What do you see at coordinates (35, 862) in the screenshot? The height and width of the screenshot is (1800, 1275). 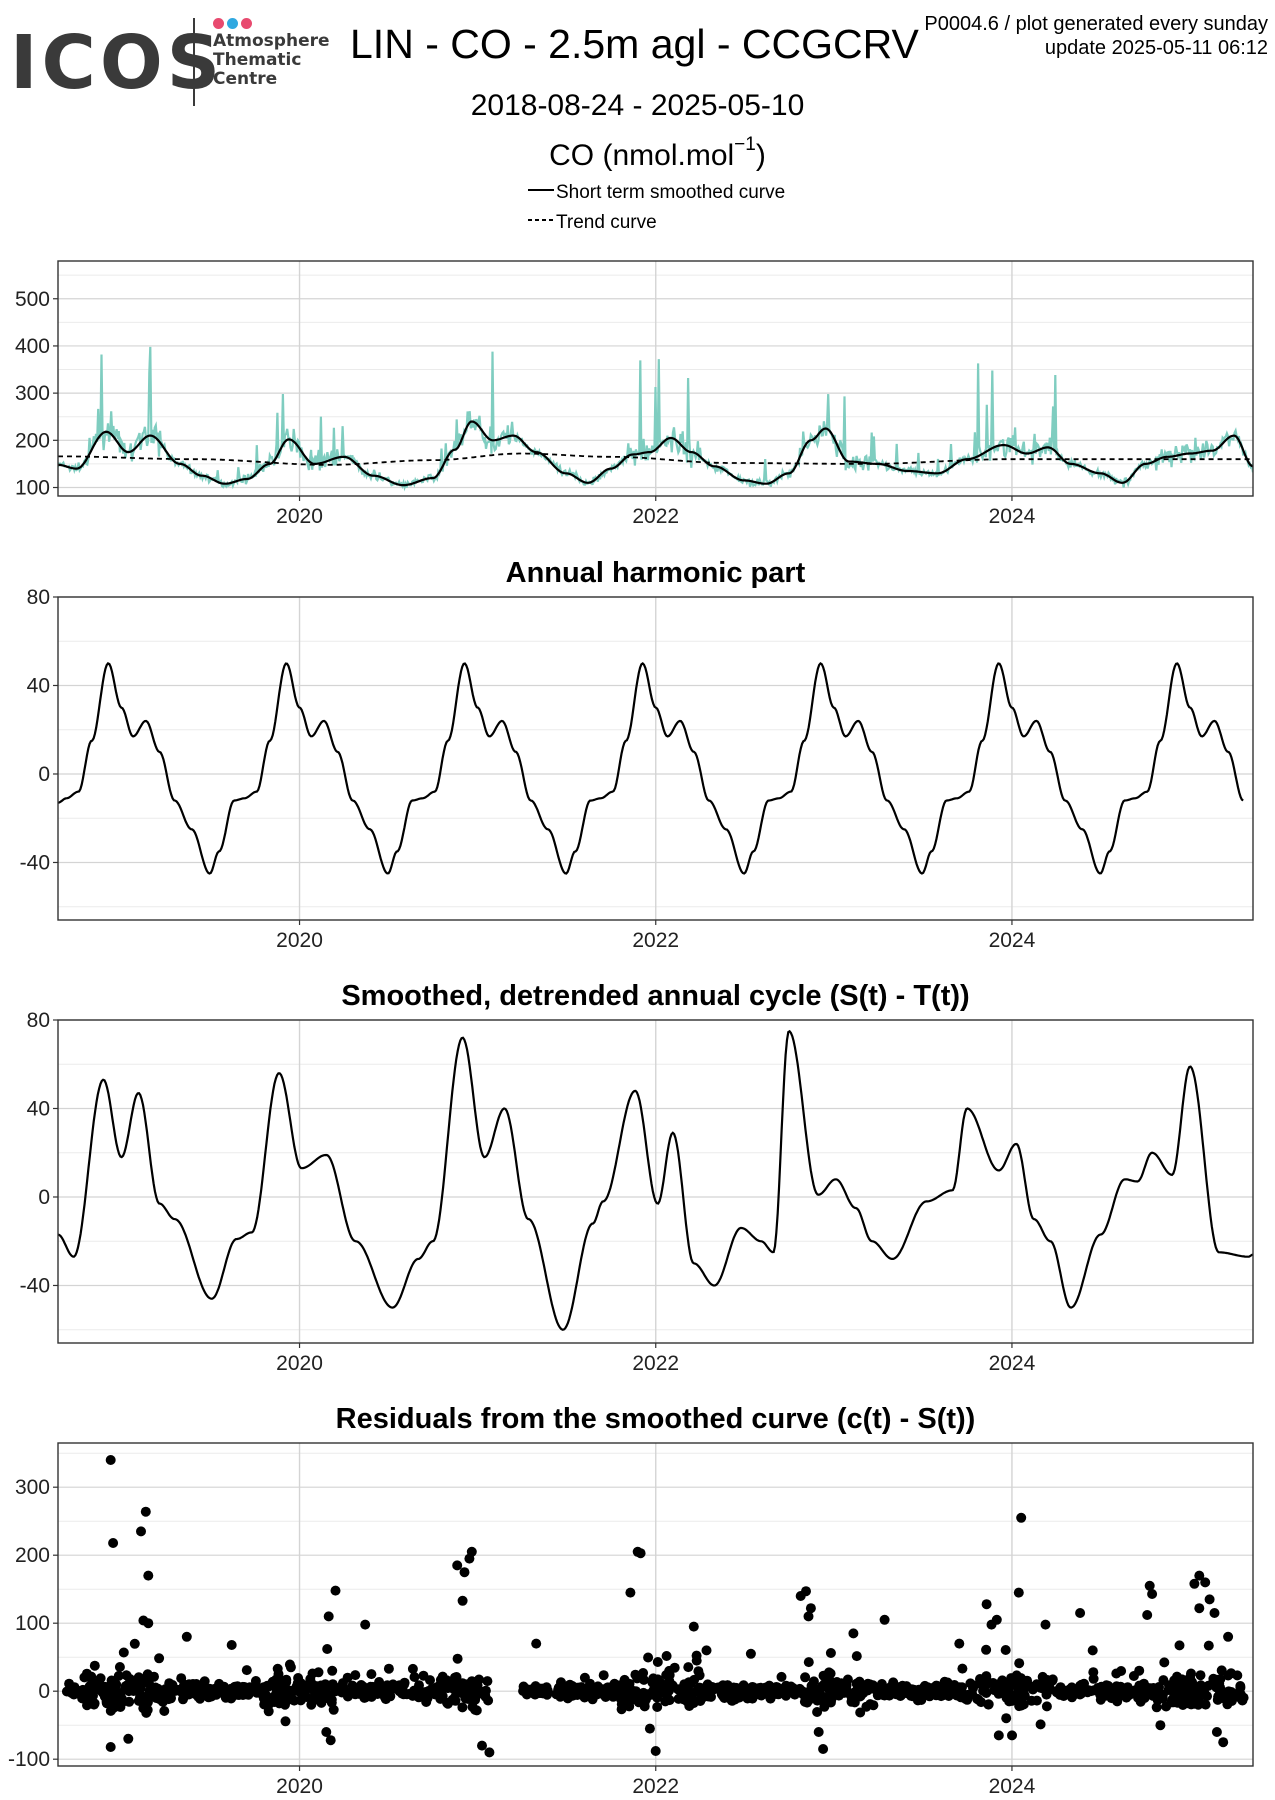 I see `y-tick-label: -40` at bounding box center [35, 862].